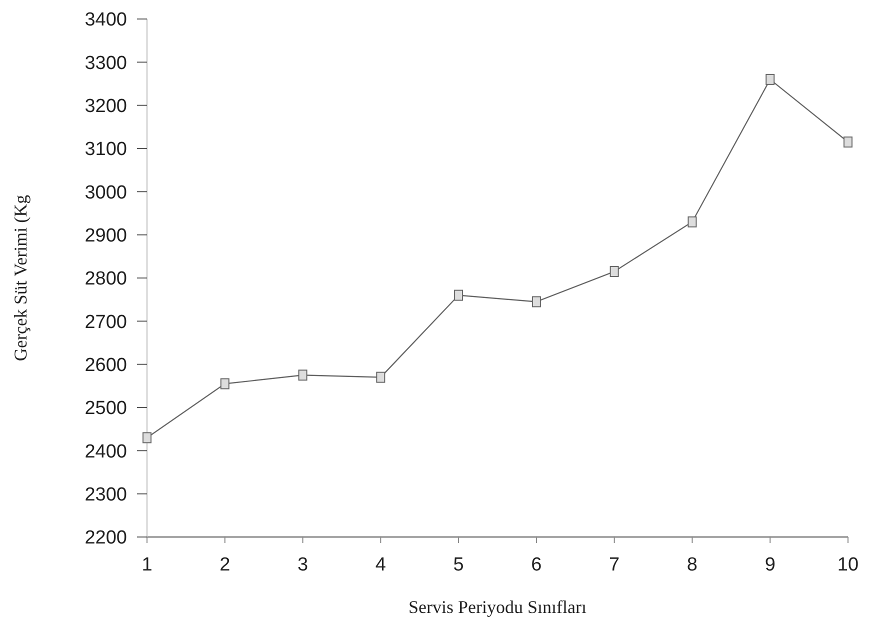 This screenshot has height=633, width=872. Describe the element at coordinates (458, 565) in the screenshot. I see `x-tick-label: 5` at that location.